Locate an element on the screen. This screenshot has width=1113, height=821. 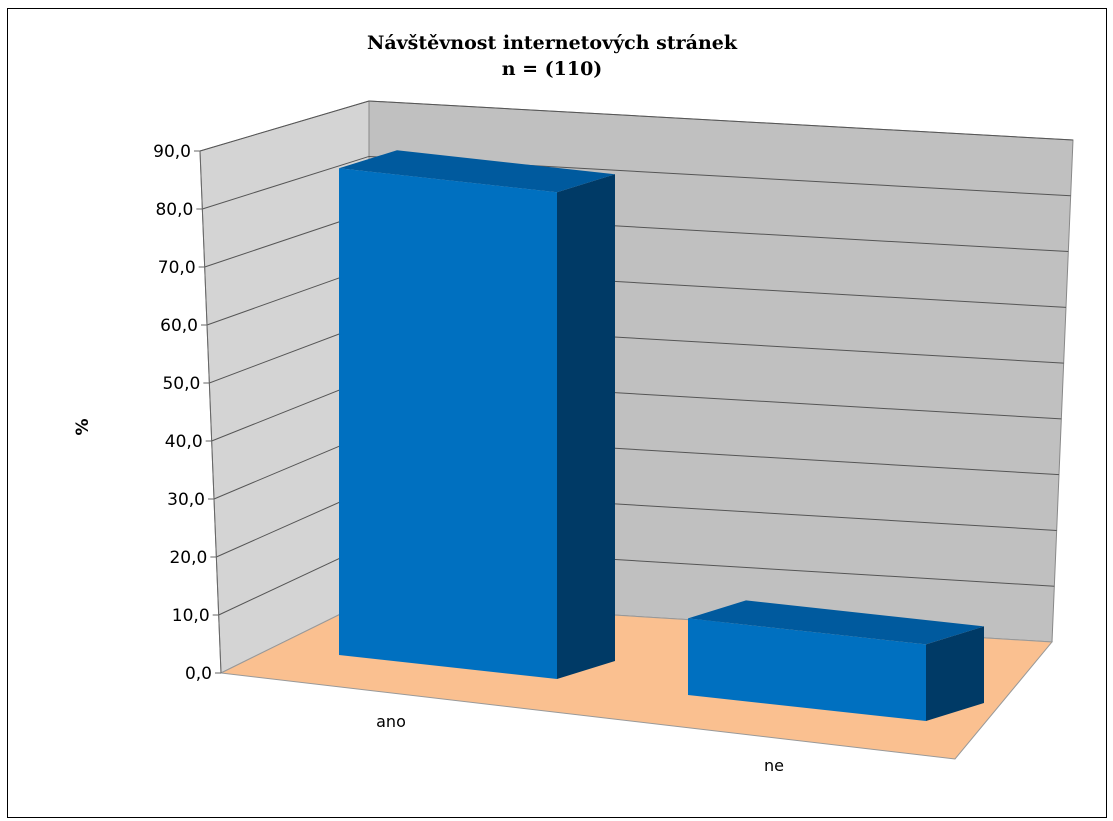
y-axis-line is located at coordinates (210, 412).